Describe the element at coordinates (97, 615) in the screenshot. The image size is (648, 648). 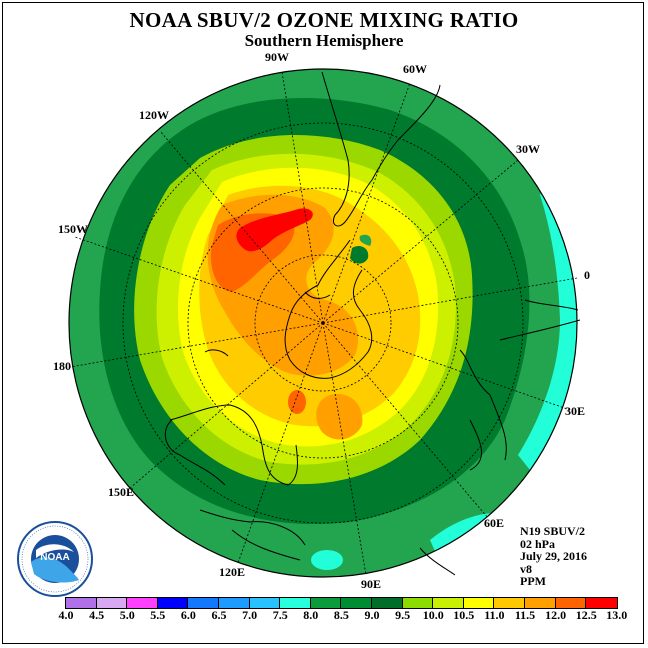
I see `colorbar-tick-label: 4.5` at that location.